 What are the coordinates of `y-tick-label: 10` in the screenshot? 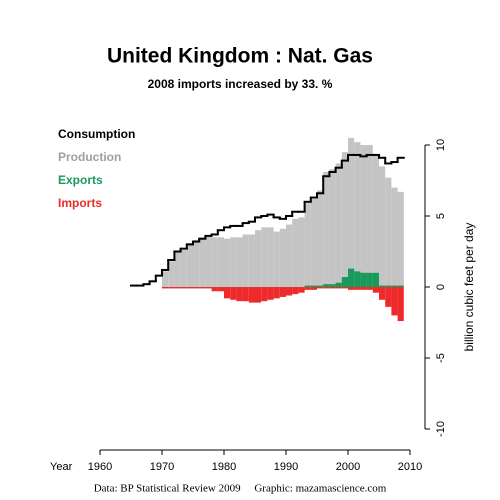 It's located at (441, 145).